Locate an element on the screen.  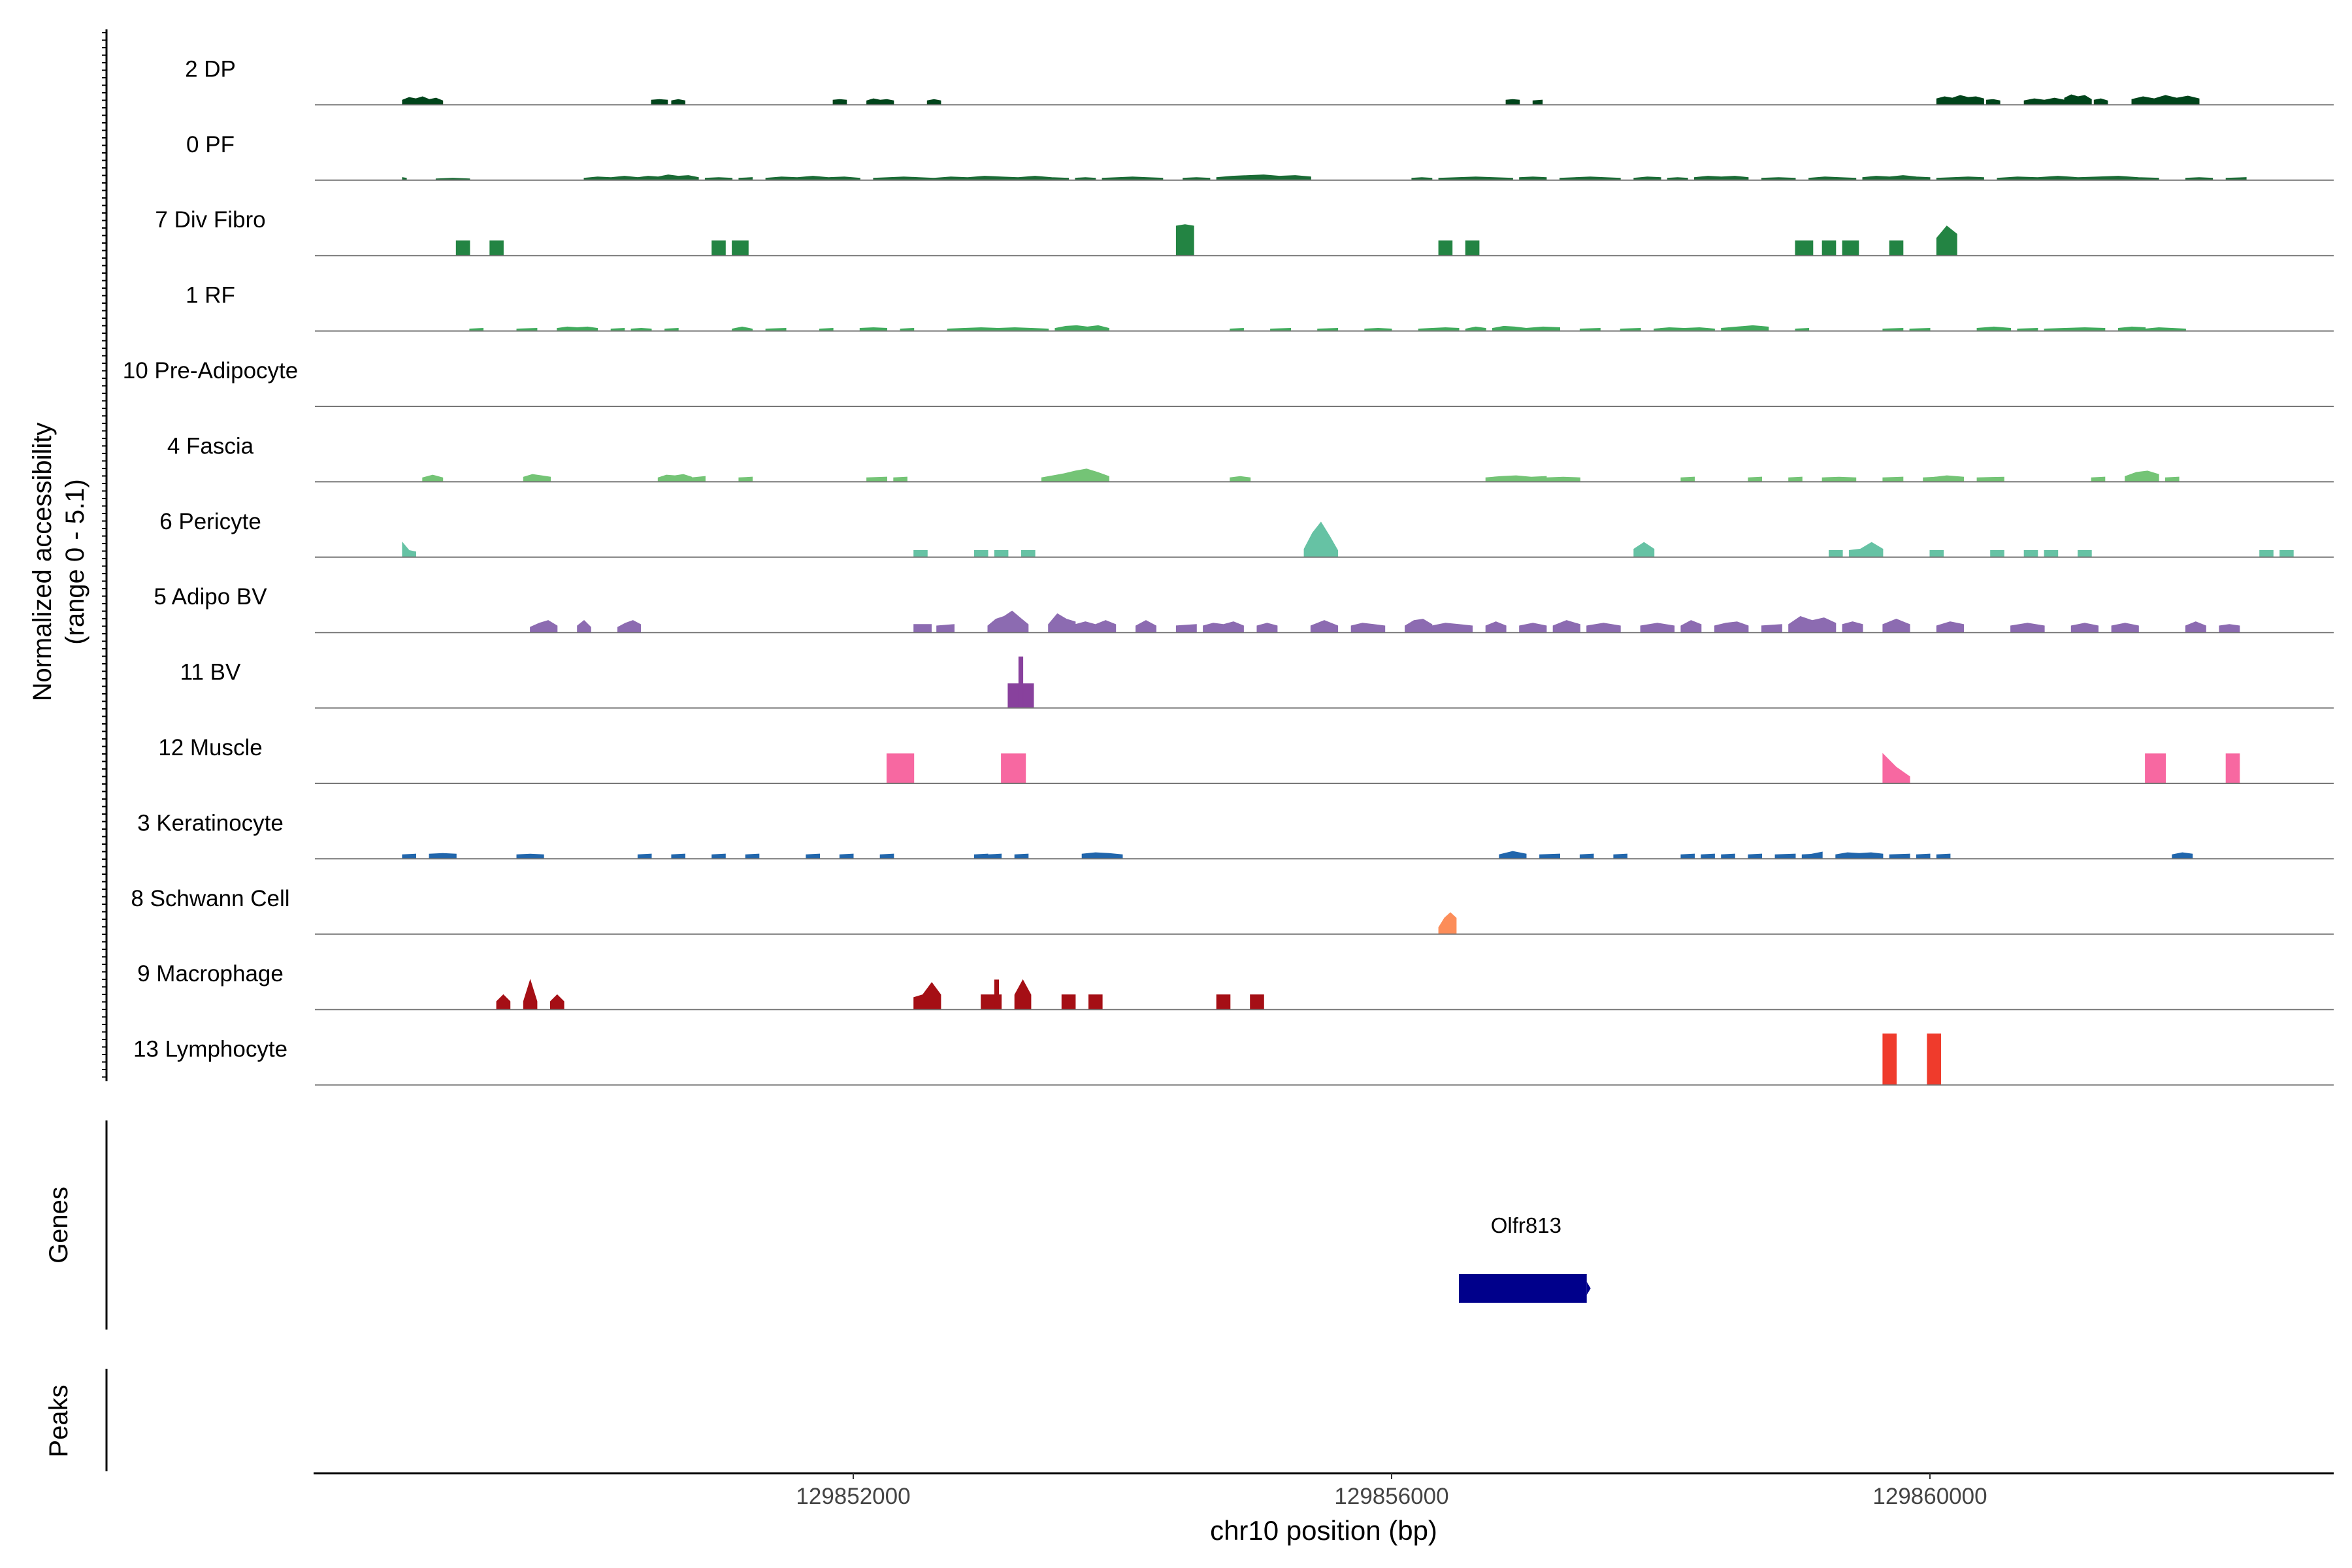
track-label: 13 Lymphocyte is located at coordinates (210, 1049).